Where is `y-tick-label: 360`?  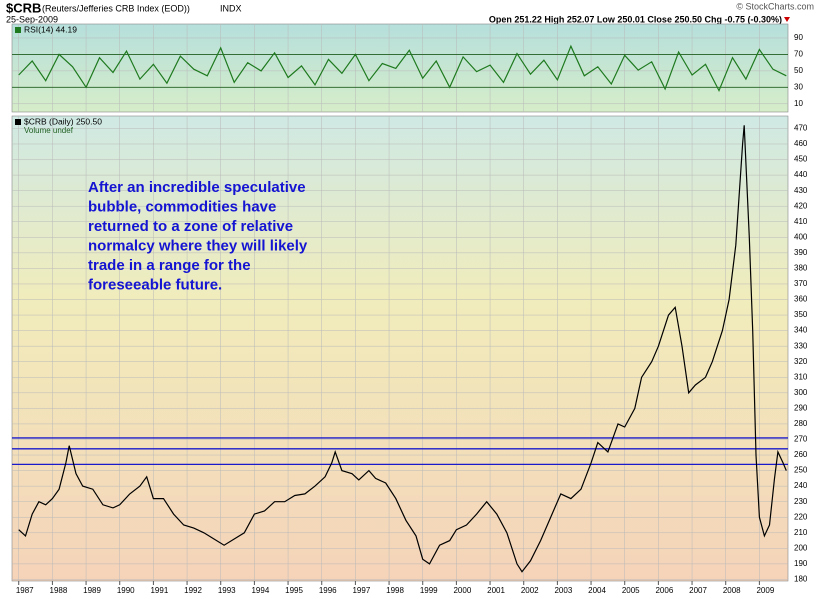 y-tick-label: 360 is located at coordinates (801, 299).